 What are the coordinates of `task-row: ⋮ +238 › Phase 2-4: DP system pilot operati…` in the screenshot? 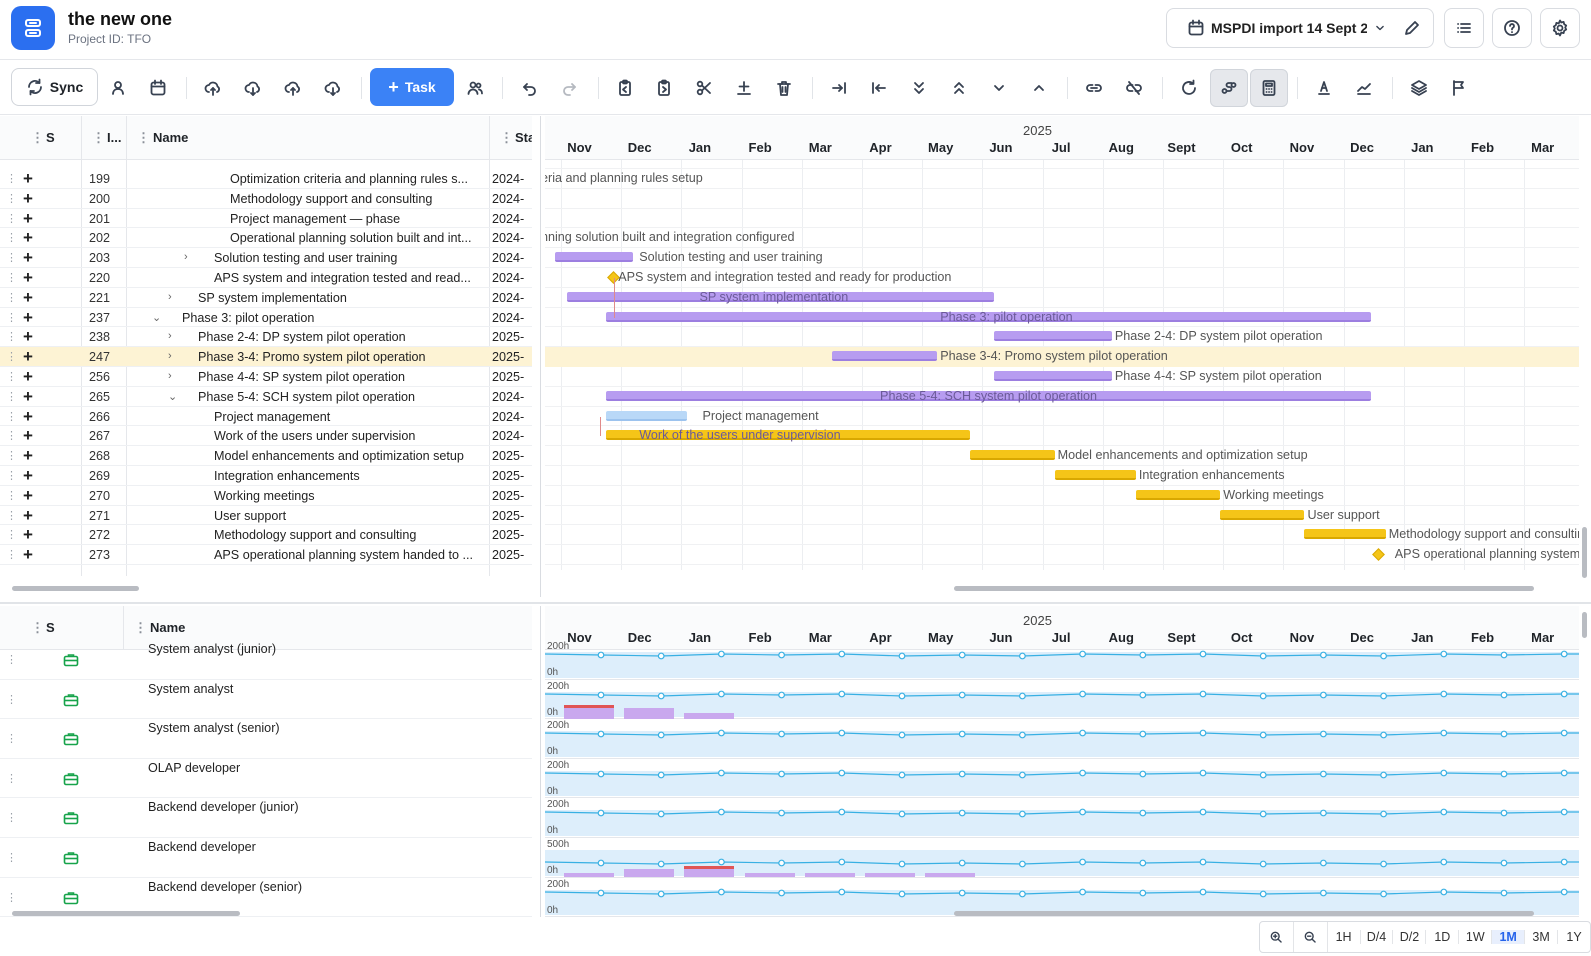 It's located at (266, 337).